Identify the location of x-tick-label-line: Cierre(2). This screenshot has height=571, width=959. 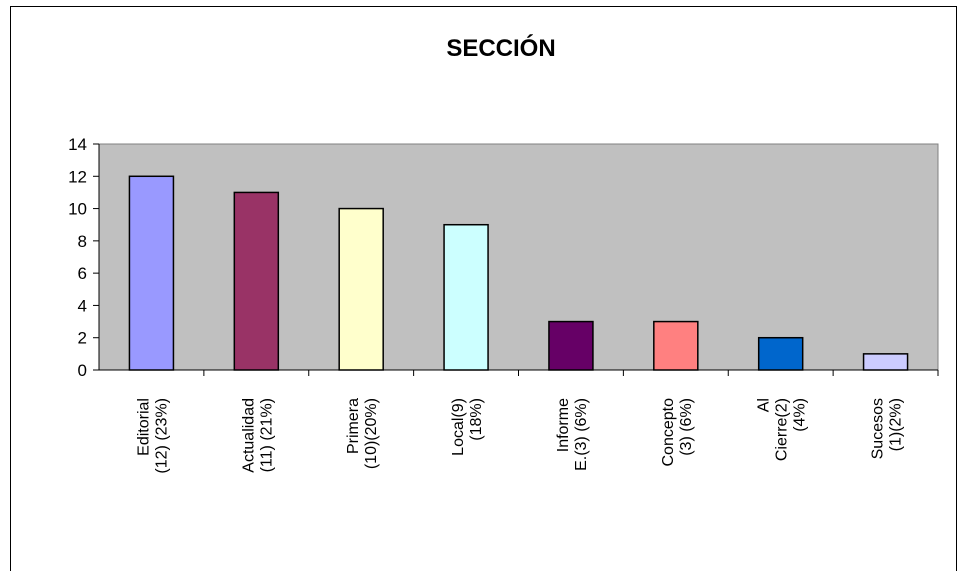
(782, 429).